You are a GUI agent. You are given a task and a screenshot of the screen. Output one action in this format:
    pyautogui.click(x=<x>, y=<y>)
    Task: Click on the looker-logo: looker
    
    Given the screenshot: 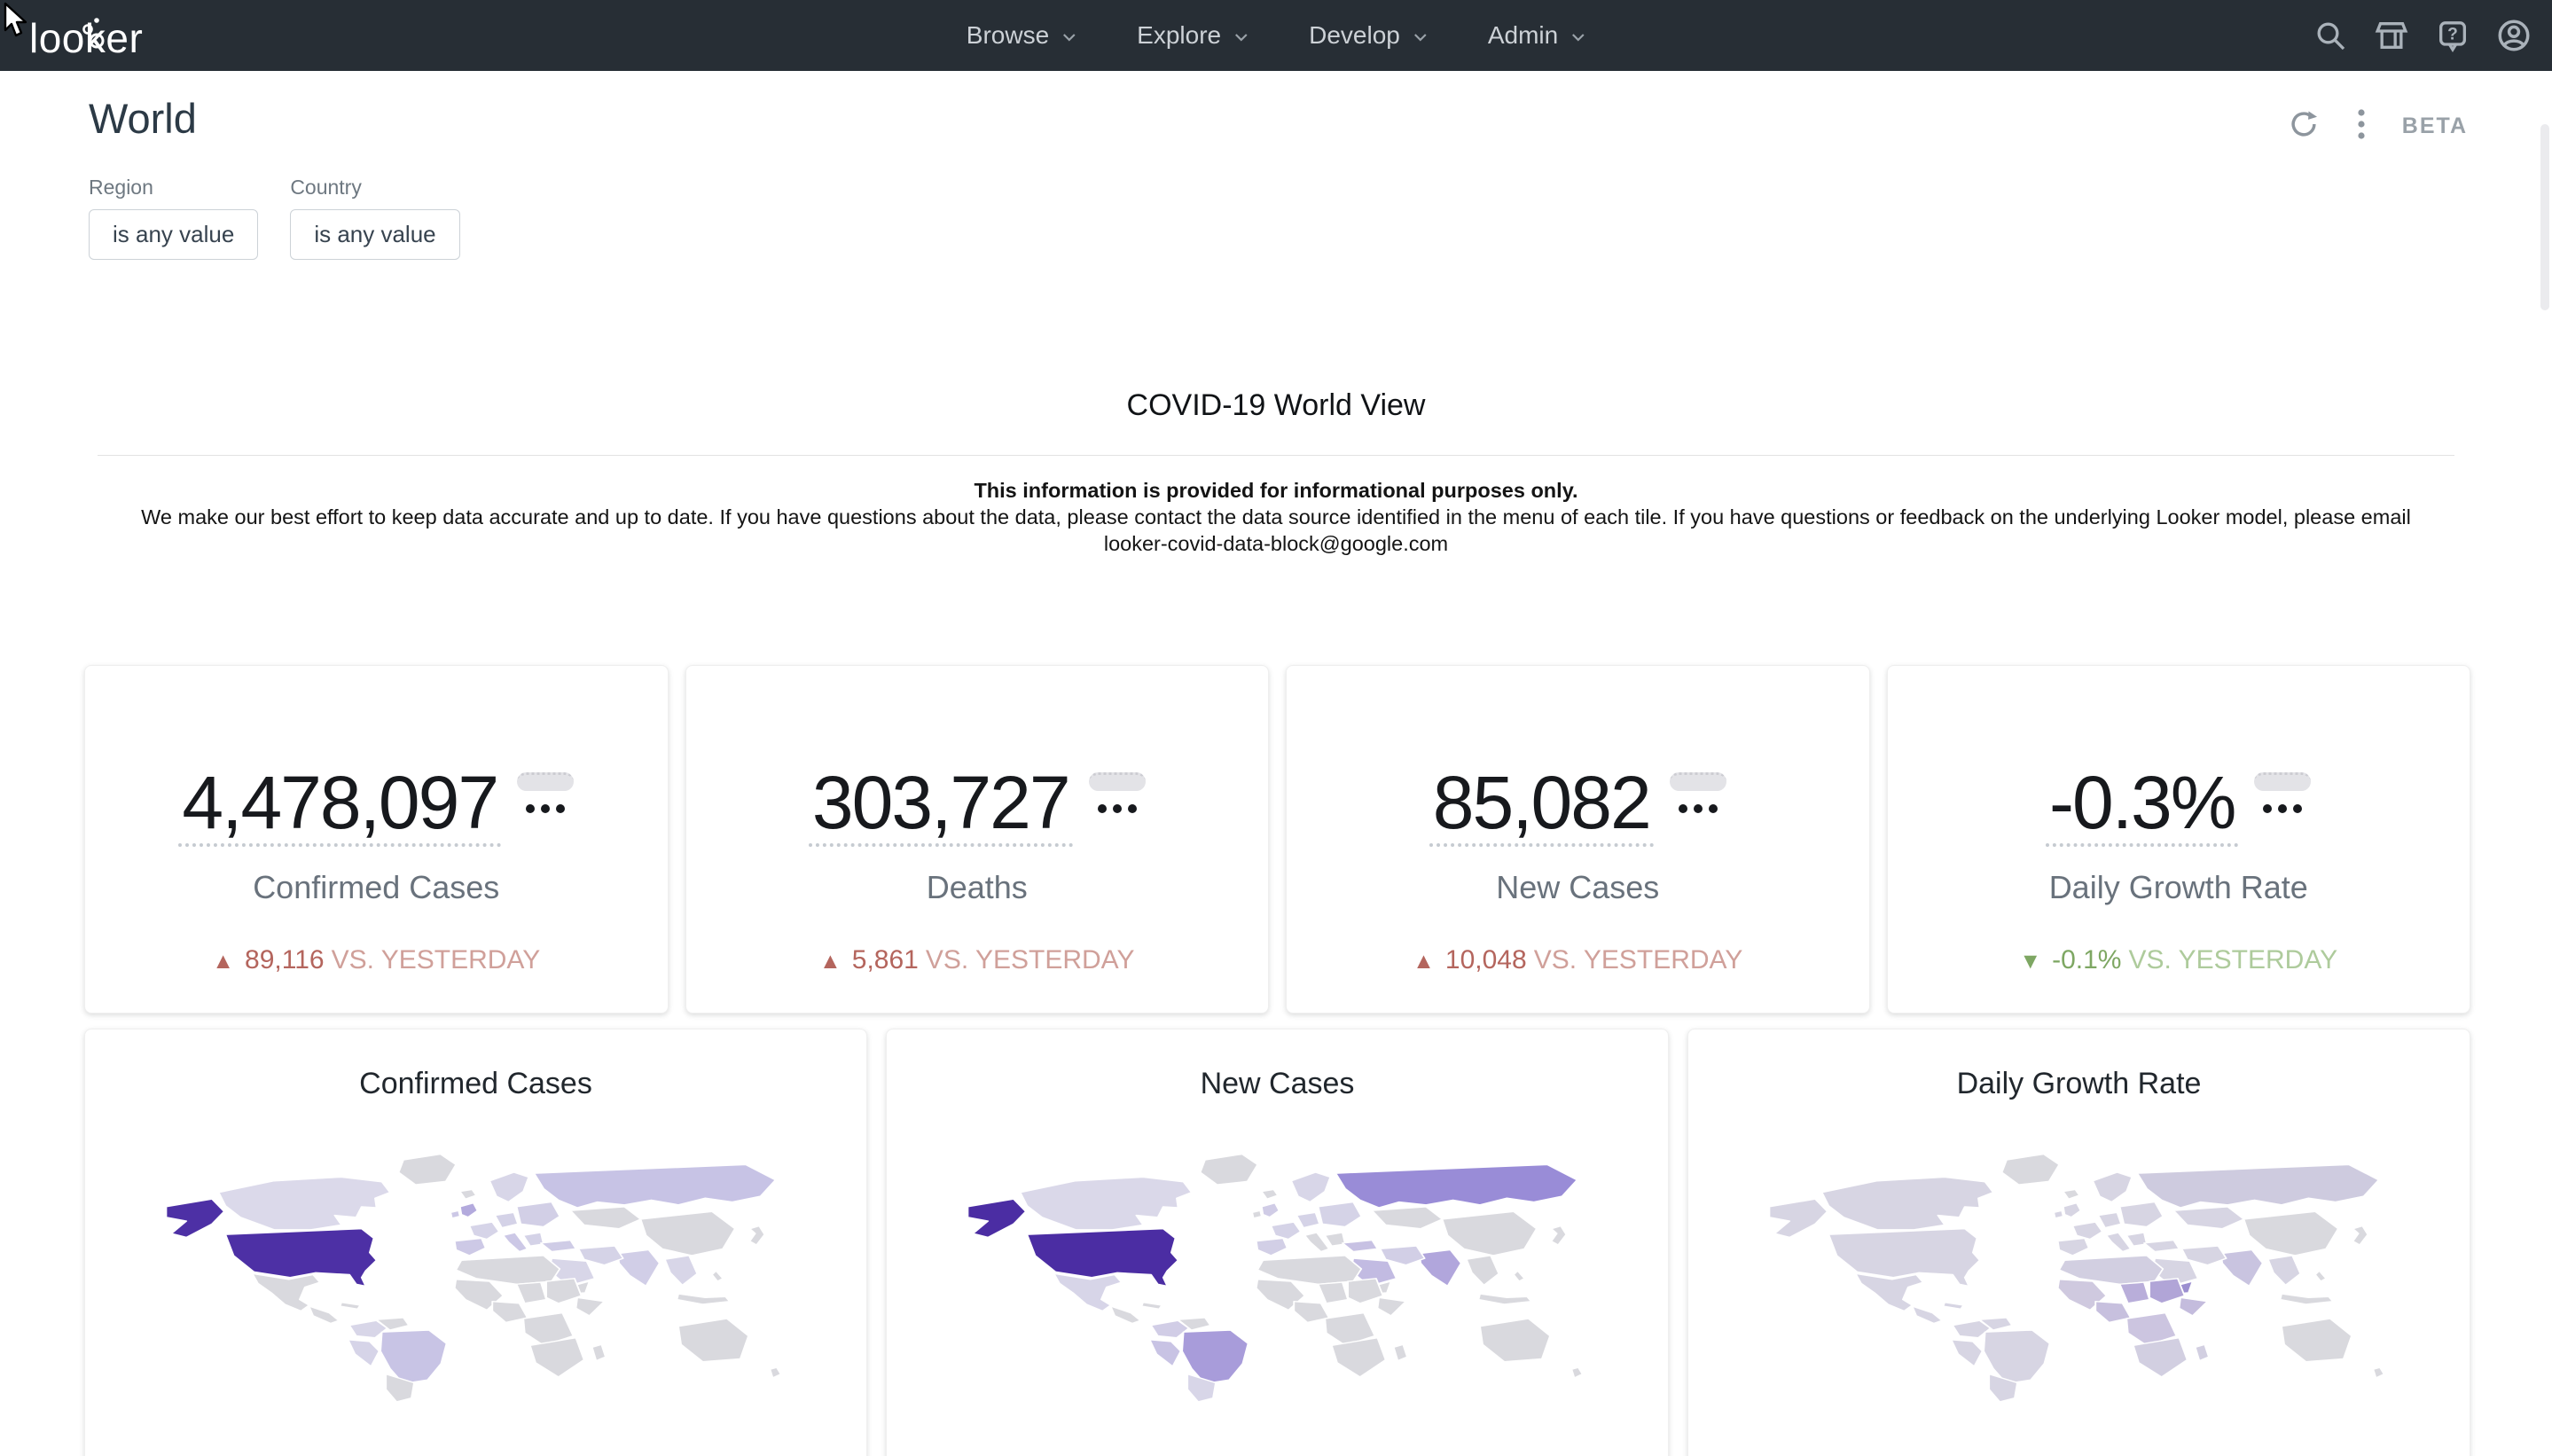 What is the action you would take?
    pyautogui.click(x=86, y=38)
    